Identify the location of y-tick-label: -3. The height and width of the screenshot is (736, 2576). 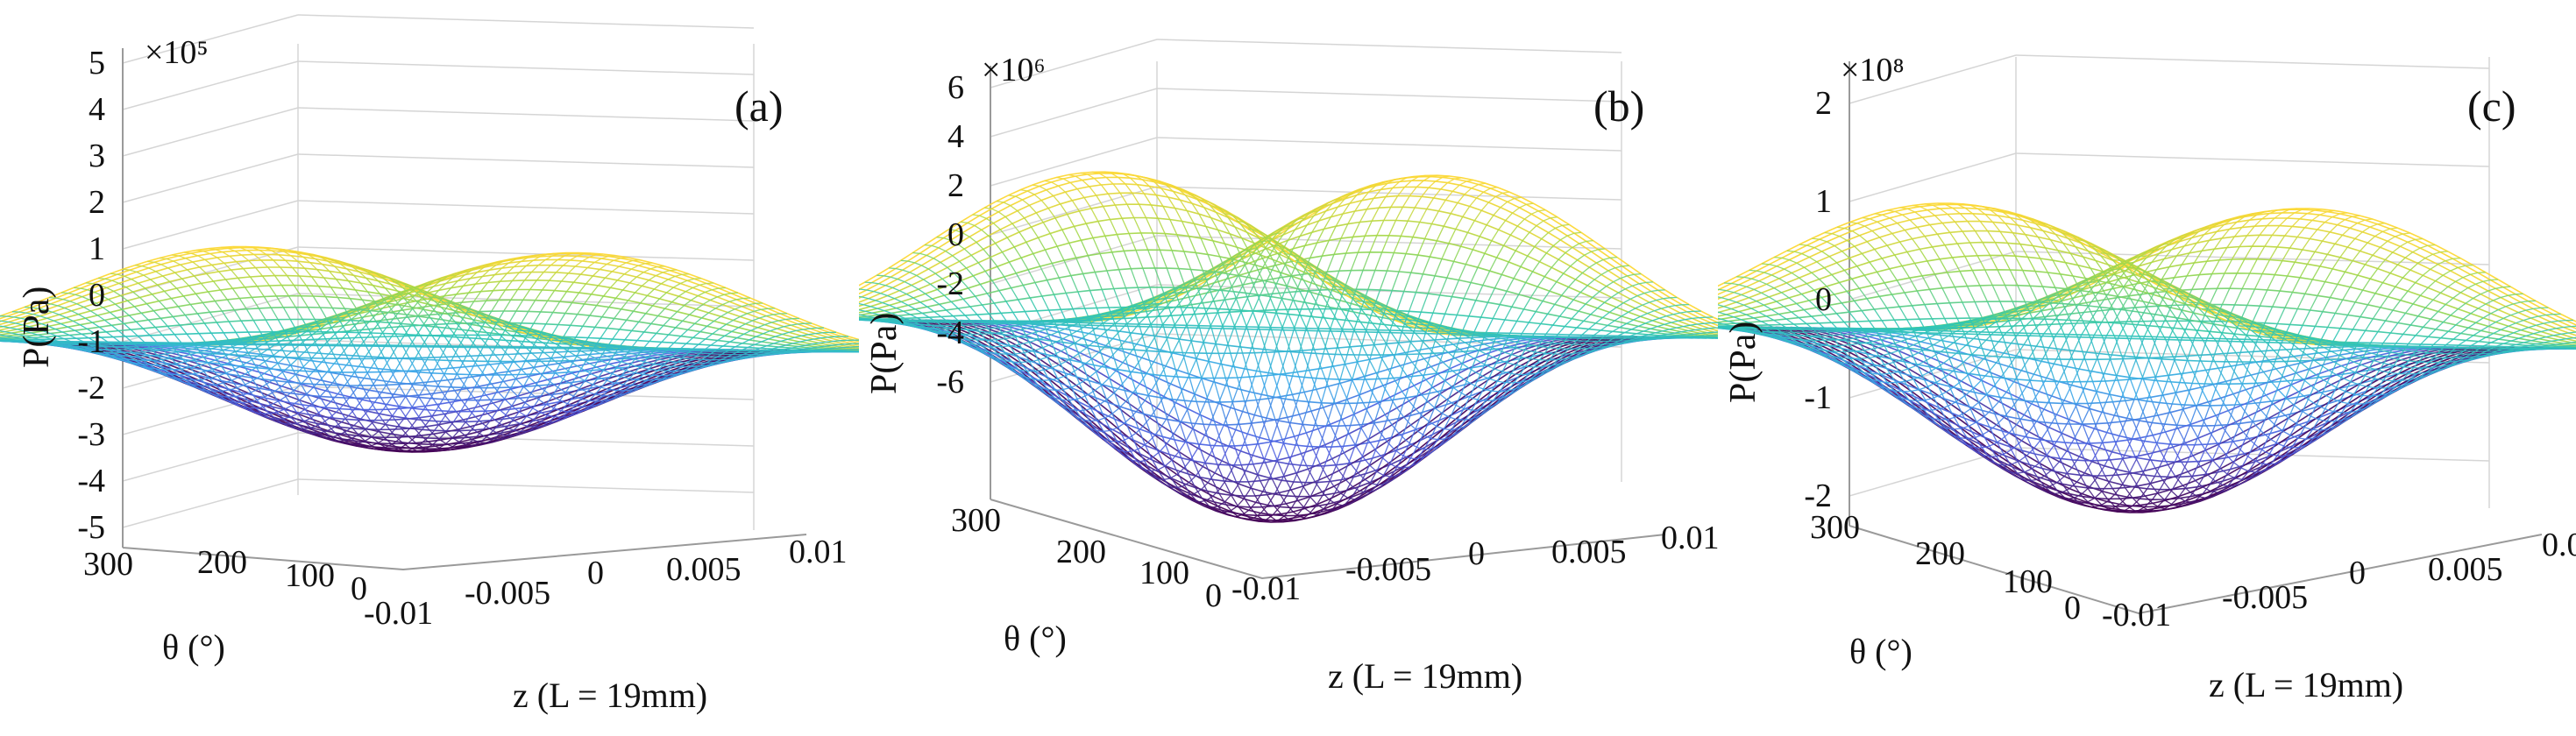
(91, 434).